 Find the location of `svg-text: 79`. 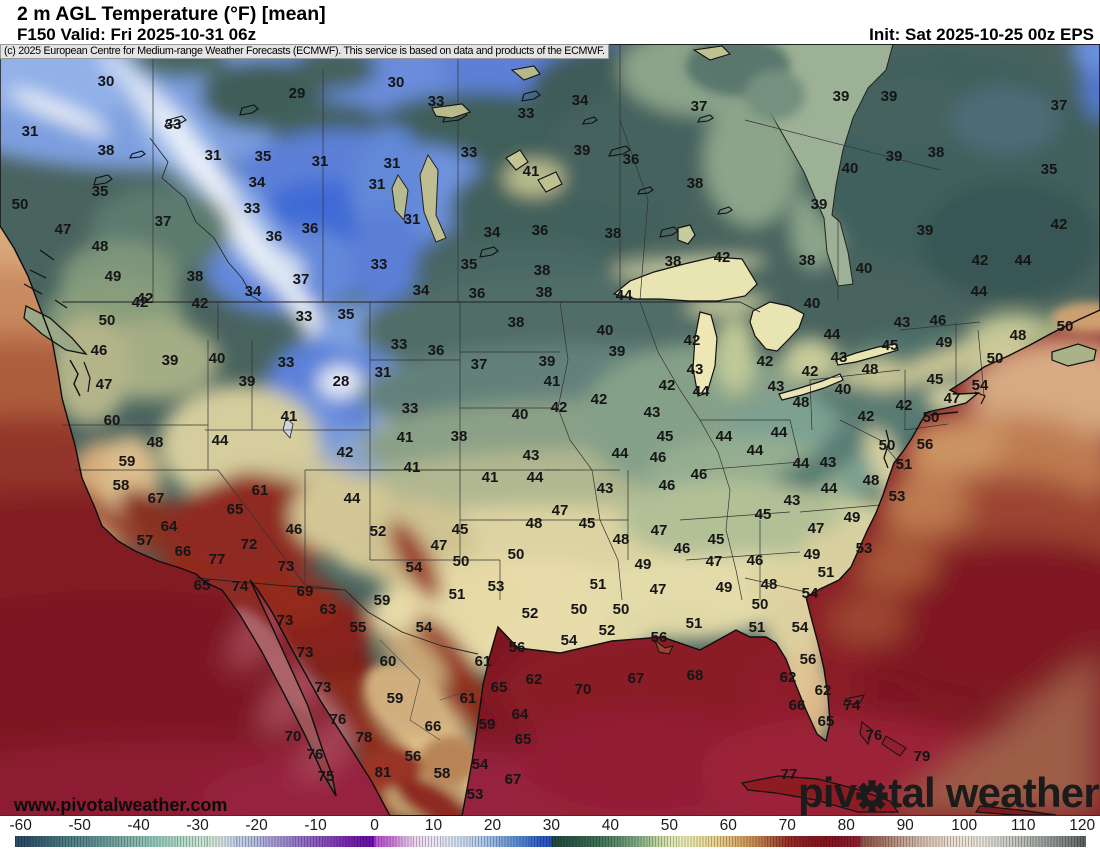

svg-text: 79 is located at coordinates (922, 756).